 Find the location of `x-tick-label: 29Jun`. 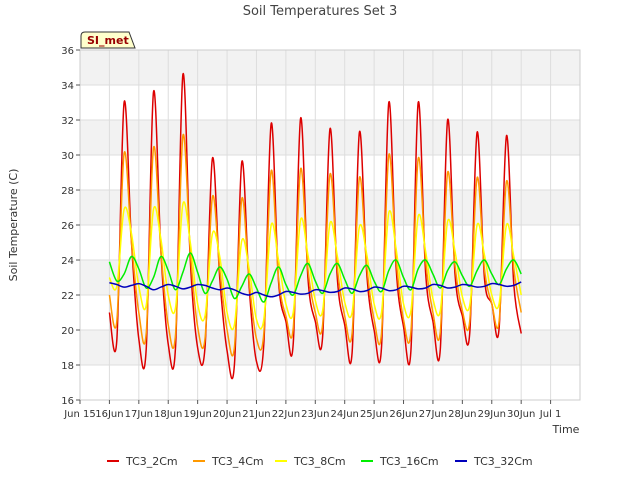

x-tick-label: 29Jun is located at coordinates (492, 414).